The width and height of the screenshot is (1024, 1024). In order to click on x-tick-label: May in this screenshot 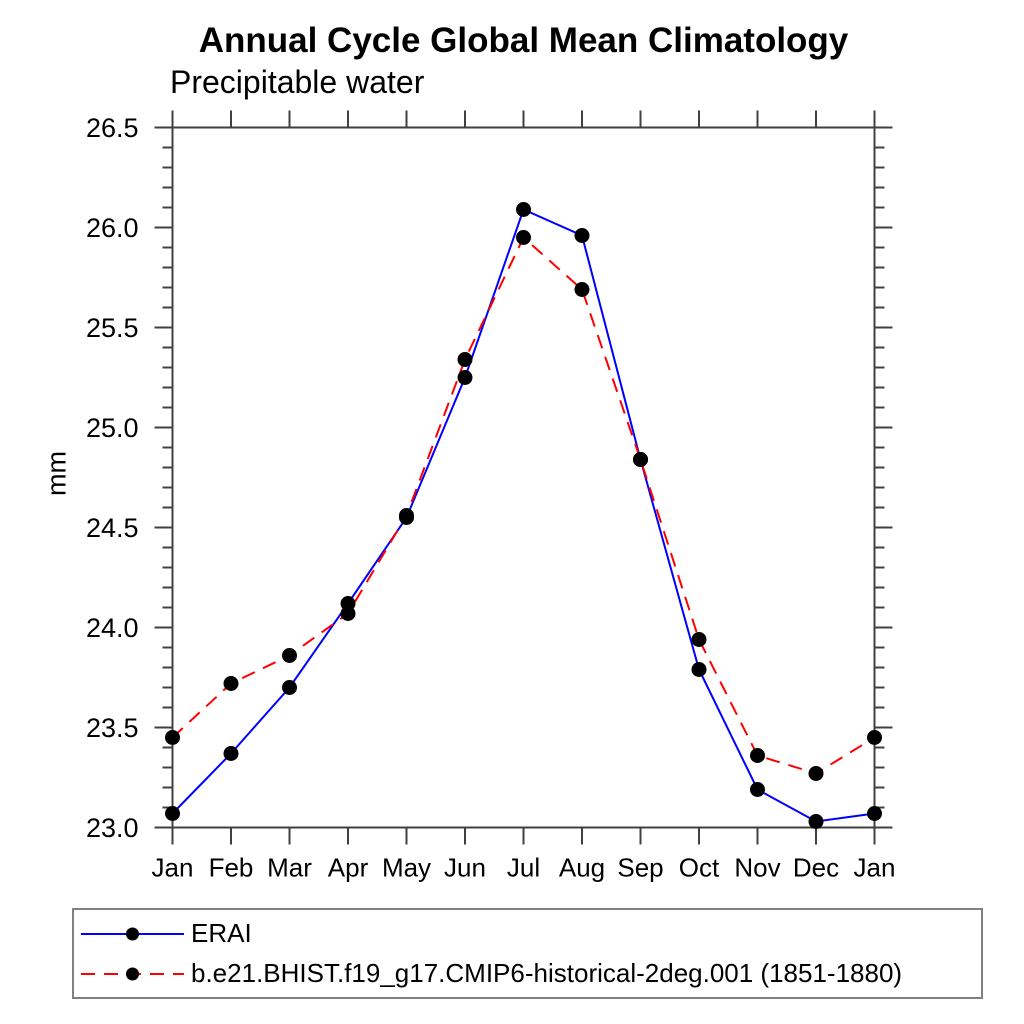, I will do `click(406, 868)`.